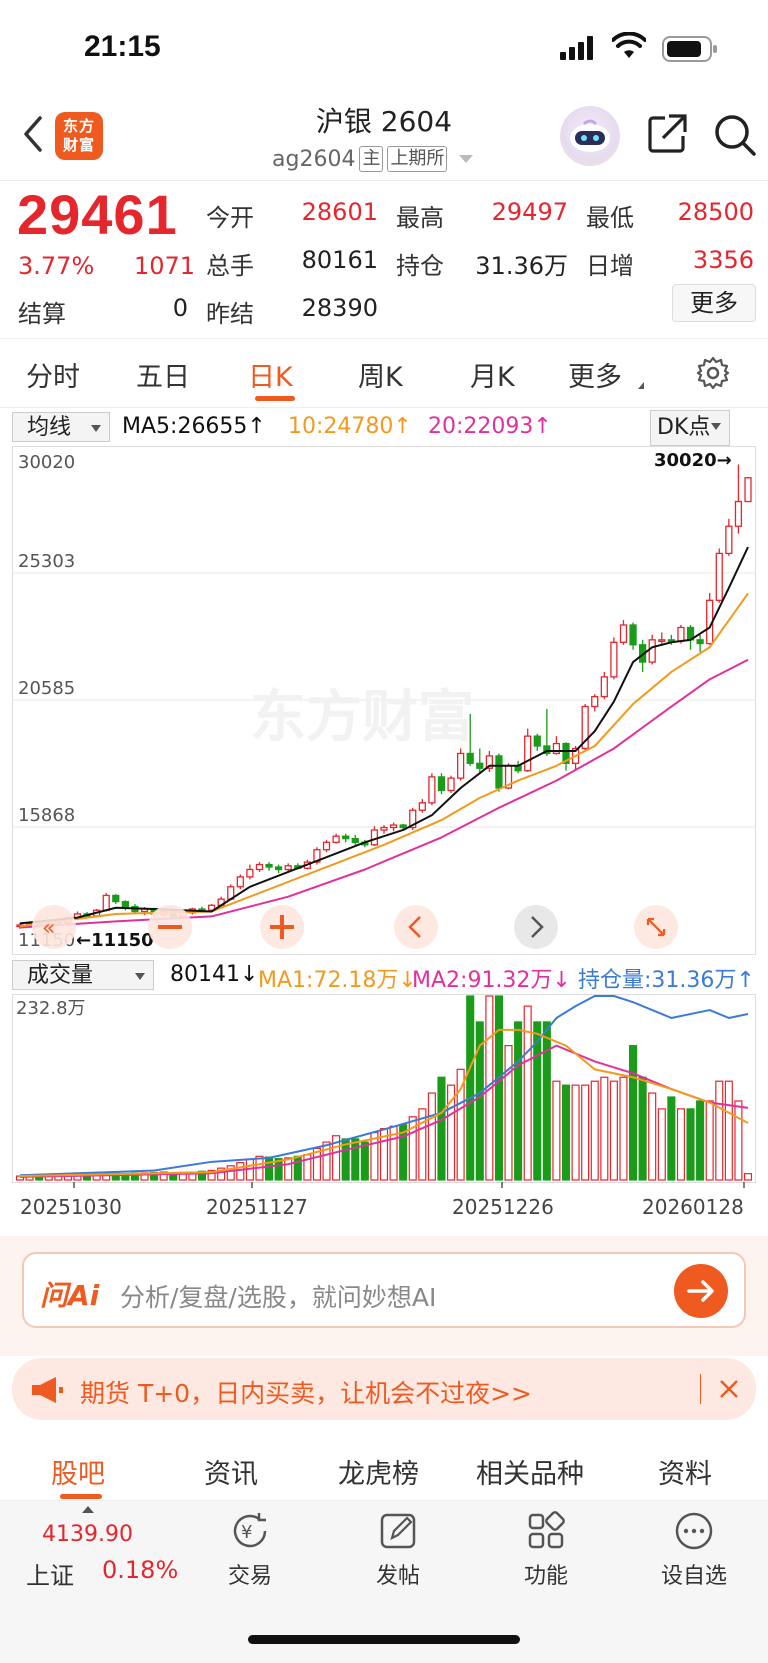  Describe the element at coordinates (466, 159) in the screenshot. I see `chevron-down-icon` at that location.